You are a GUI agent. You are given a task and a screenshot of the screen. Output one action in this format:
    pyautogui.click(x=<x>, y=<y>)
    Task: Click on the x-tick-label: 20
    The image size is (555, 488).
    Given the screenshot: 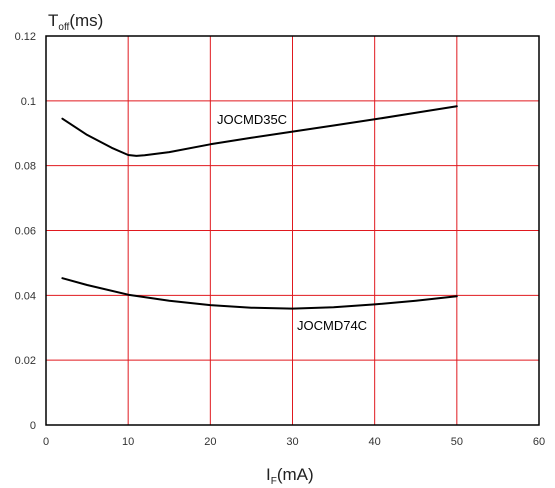 What is the action you would take?
    pyautogui.click(x=210, y=442)
    